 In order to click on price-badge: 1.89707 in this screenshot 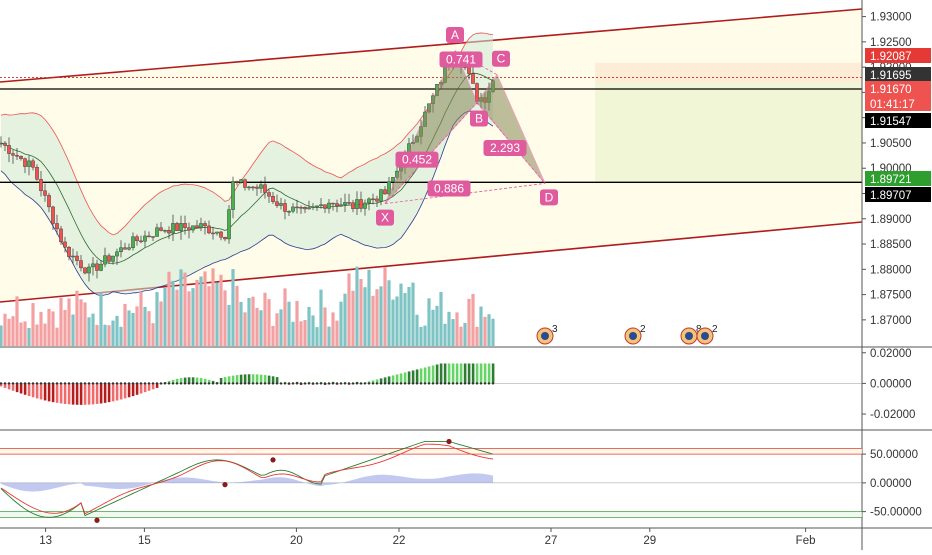, I will do `click(898, 194)`.